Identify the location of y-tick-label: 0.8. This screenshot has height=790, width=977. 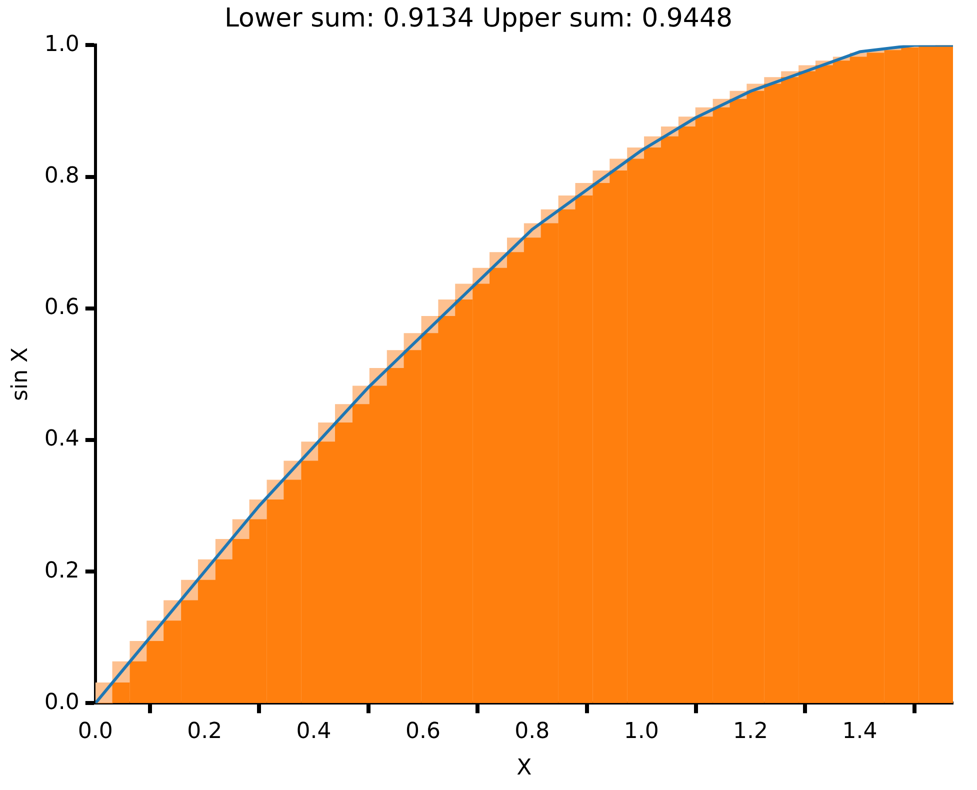
(62, 176).